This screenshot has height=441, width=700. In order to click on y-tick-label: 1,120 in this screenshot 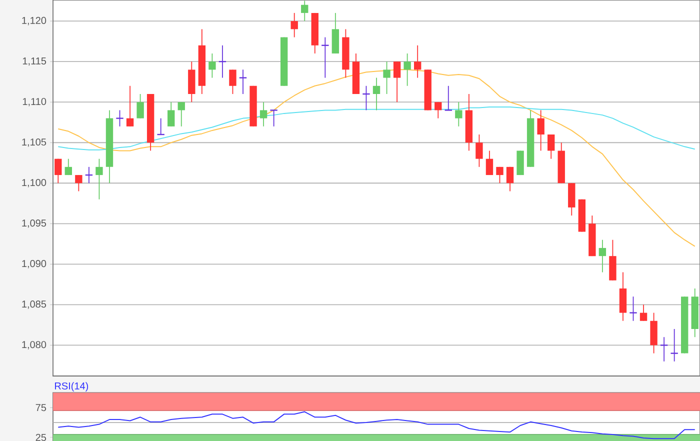, I will do `click(34, 21)`.